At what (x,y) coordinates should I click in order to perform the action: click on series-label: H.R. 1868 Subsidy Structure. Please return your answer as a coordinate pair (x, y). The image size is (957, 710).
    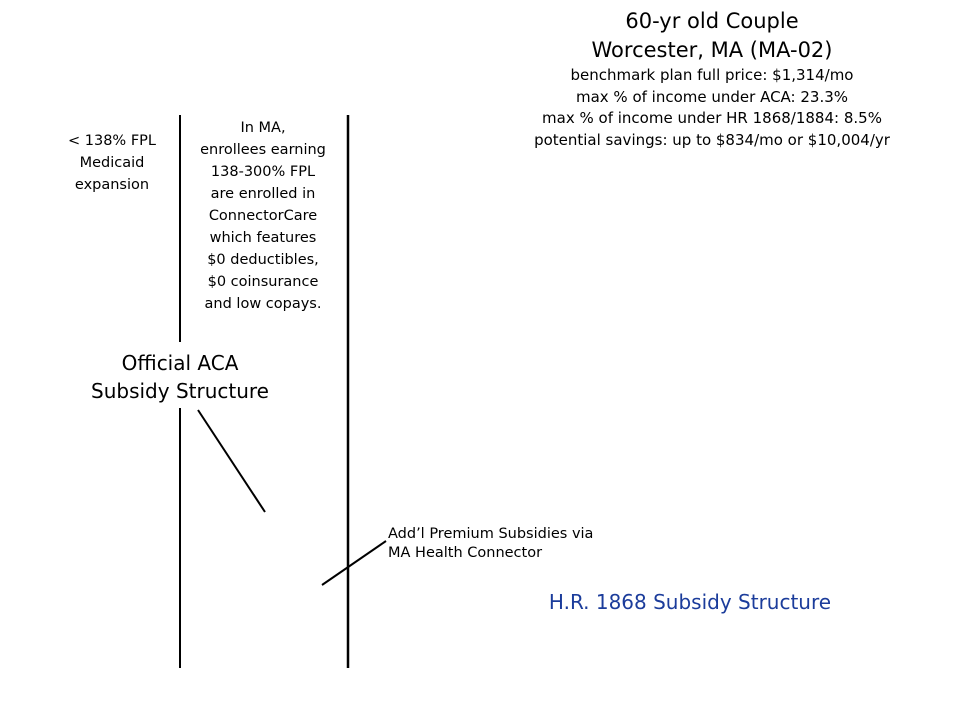
    Looking at the image, I should click on (690, 602).